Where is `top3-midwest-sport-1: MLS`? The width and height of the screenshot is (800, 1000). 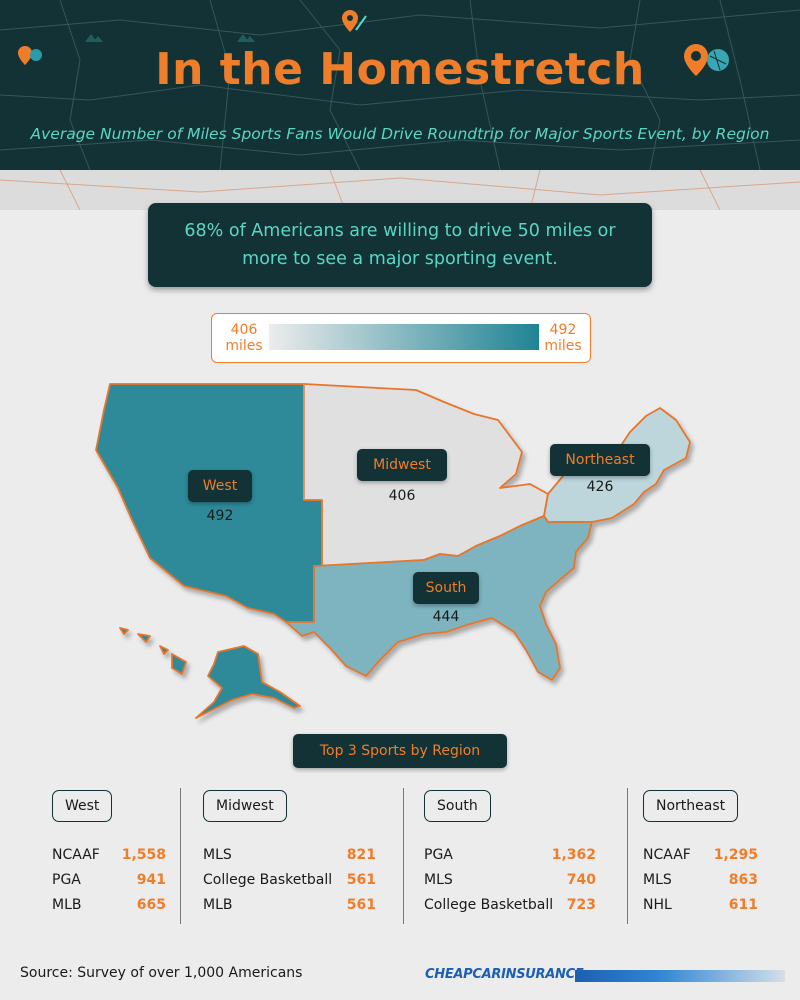
top3-midwest-sport-1: MLS is located at coordinates (217, 855).